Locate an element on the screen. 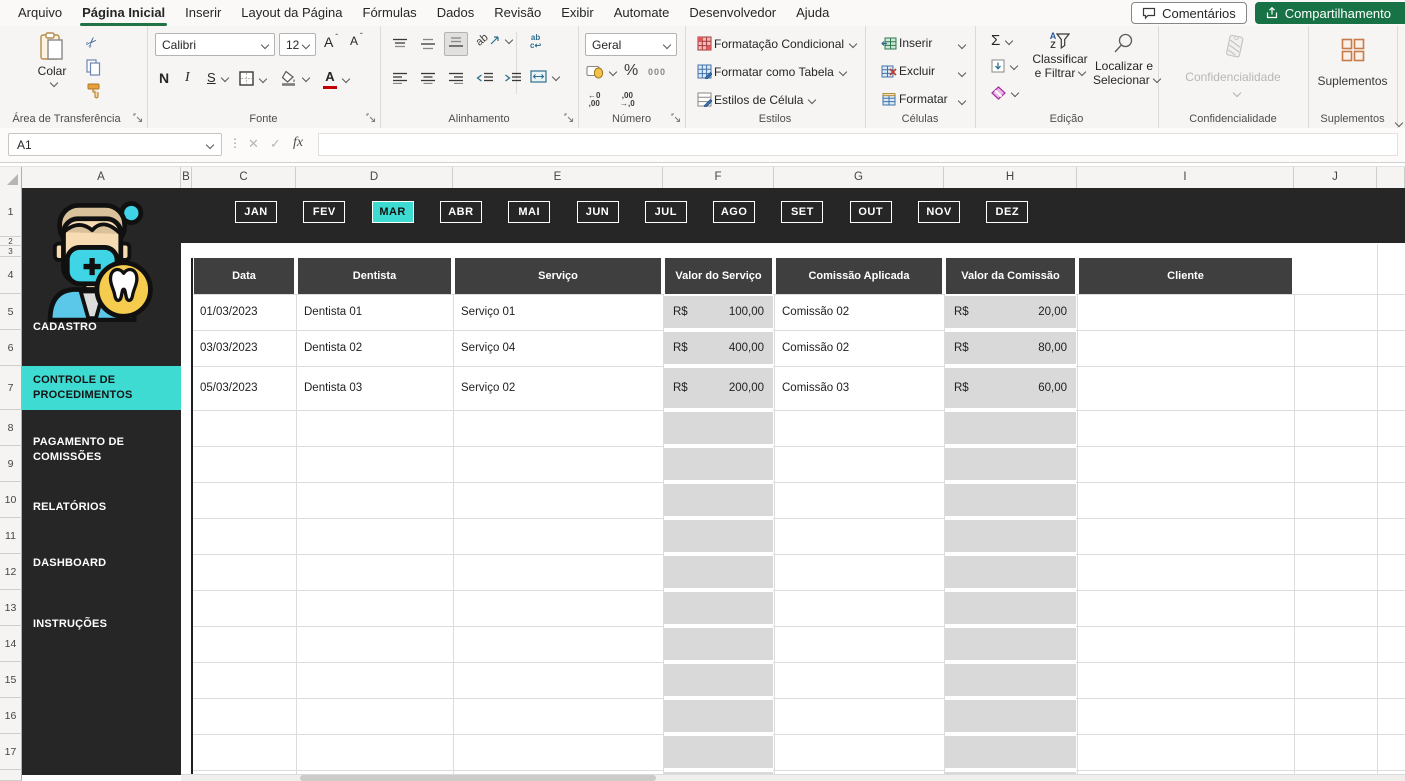 The image size is (1405, 781). cell: 03/03/2023 is located at coordinates (229, 348).